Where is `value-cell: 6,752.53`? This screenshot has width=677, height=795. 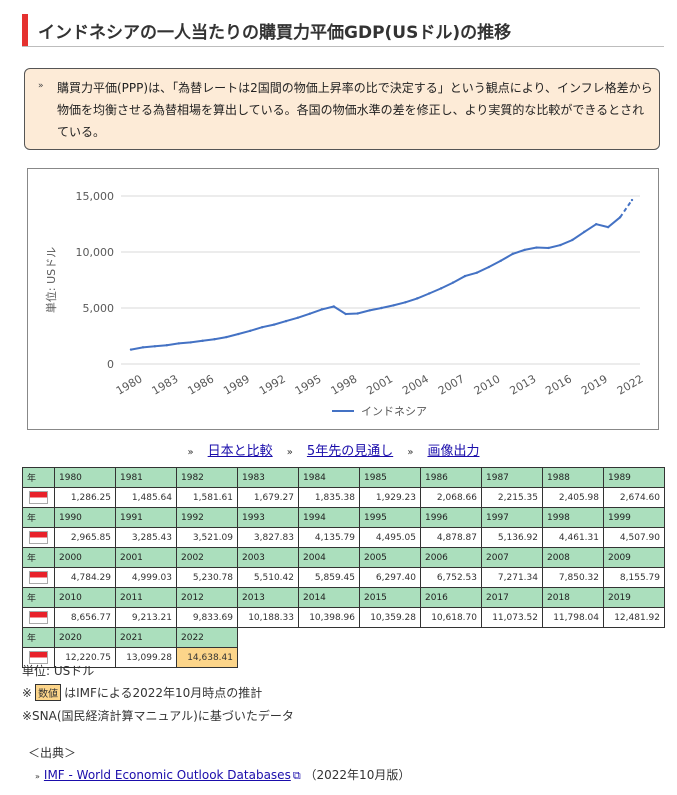
value-cell: 6,752.53 is located at coordinates (451, 577).